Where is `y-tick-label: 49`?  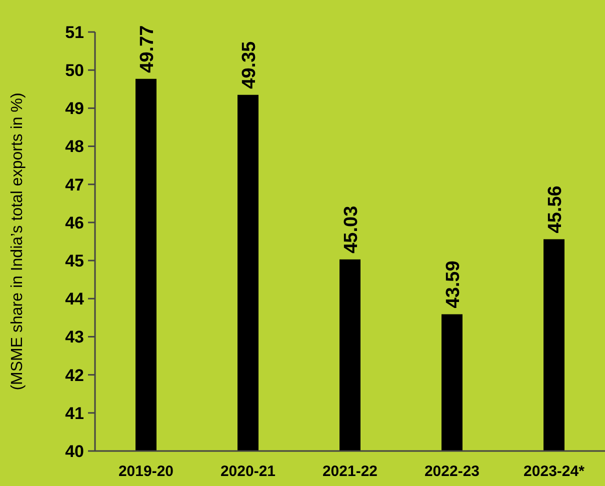
y-tick-label: 49 is located at coordinates (74, 108).